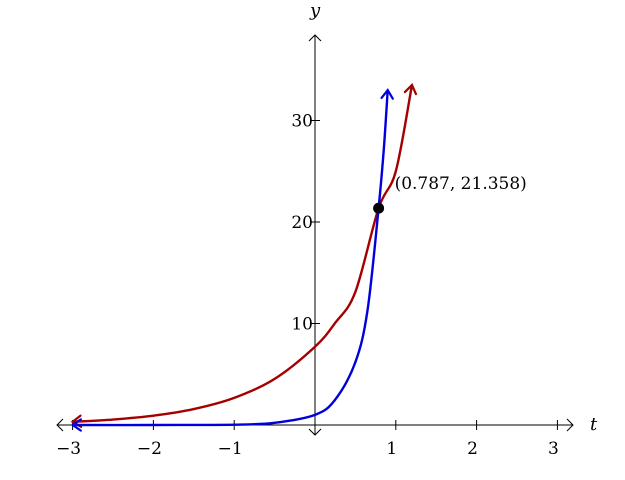 Image resolution: width=625 pixels, height=480 pixels. I want to click on y-tick-label: 30, so click(302, 122).